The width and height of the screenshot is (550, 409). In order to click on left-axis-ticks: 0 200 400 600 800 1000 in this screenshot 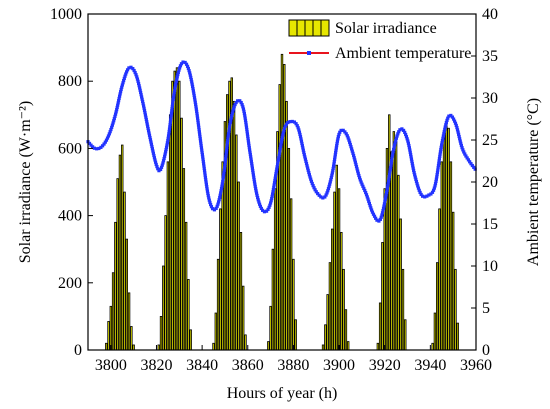, I will do `click(71, 182)`.